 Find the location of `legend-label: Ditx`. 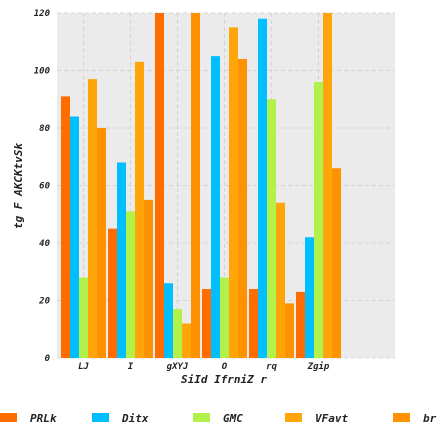

legend-label: Ditx is located at coordinates (135, 418).